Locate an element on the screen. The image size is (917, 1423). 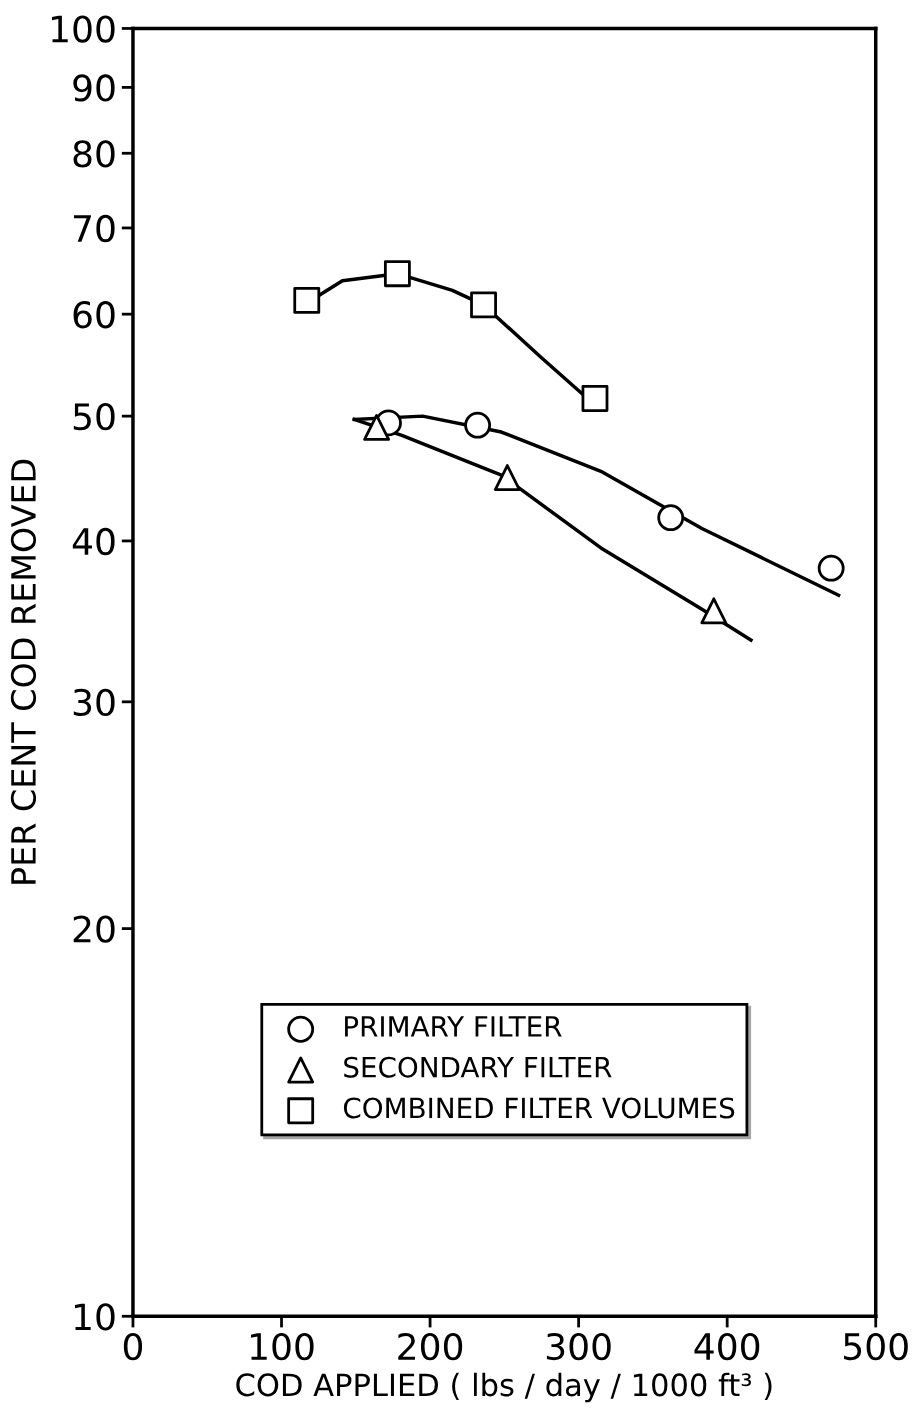
y-tick-label: 10 is located at coordinates (95, 1317).